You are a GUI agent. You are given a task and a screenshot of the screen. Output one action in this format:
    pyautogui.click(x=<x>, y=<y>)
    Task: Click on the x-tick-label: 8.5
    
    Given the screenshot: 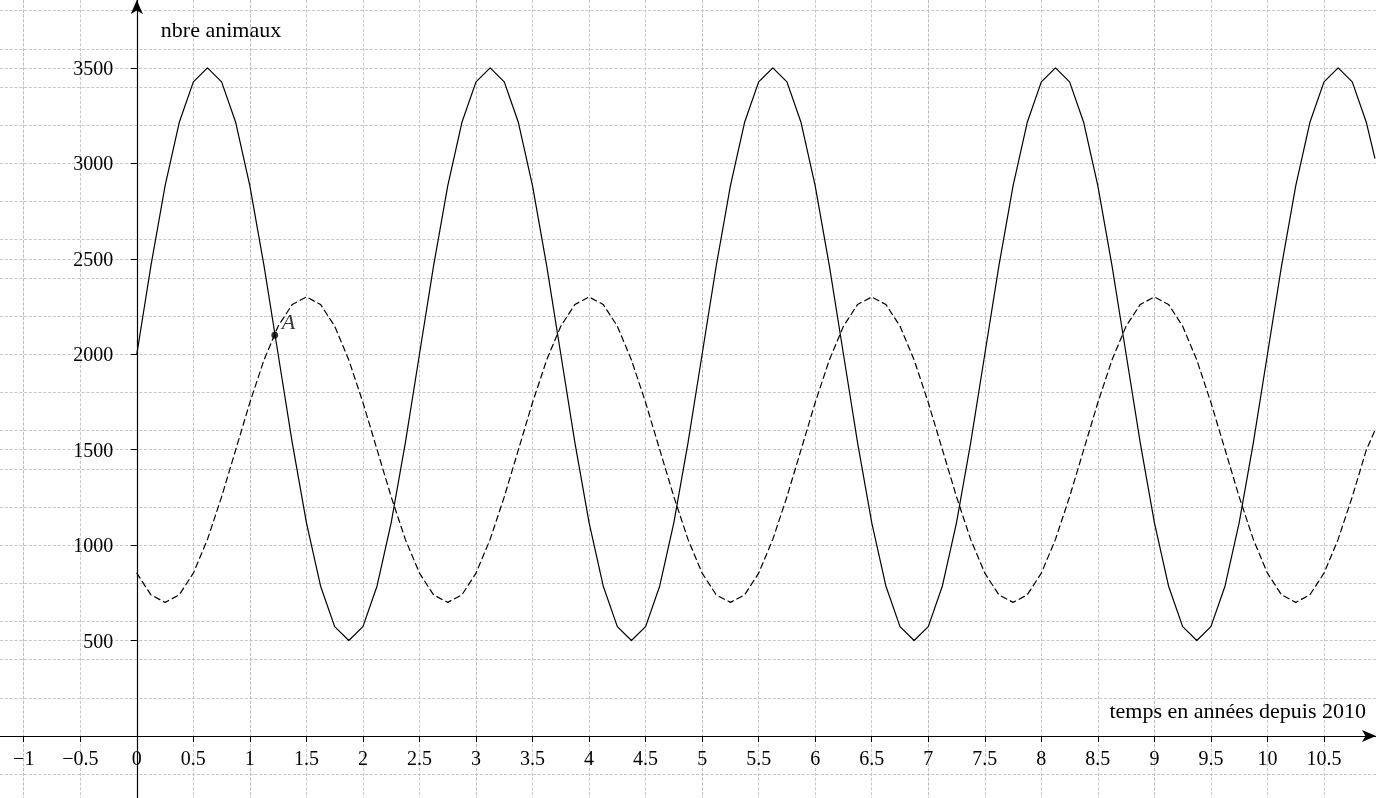 What is the action you would take?
    pyautogui.click(x=1098, y=758)
    